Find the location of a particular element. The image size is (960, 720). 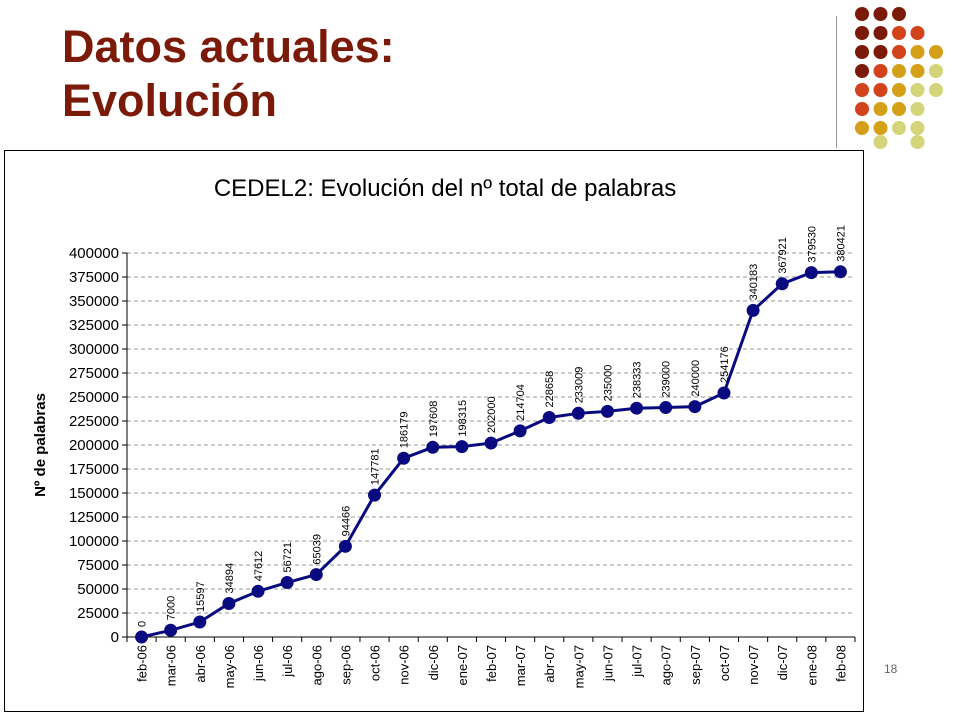

x-tick-label: ene-07 is located at coordinates (462, 665).